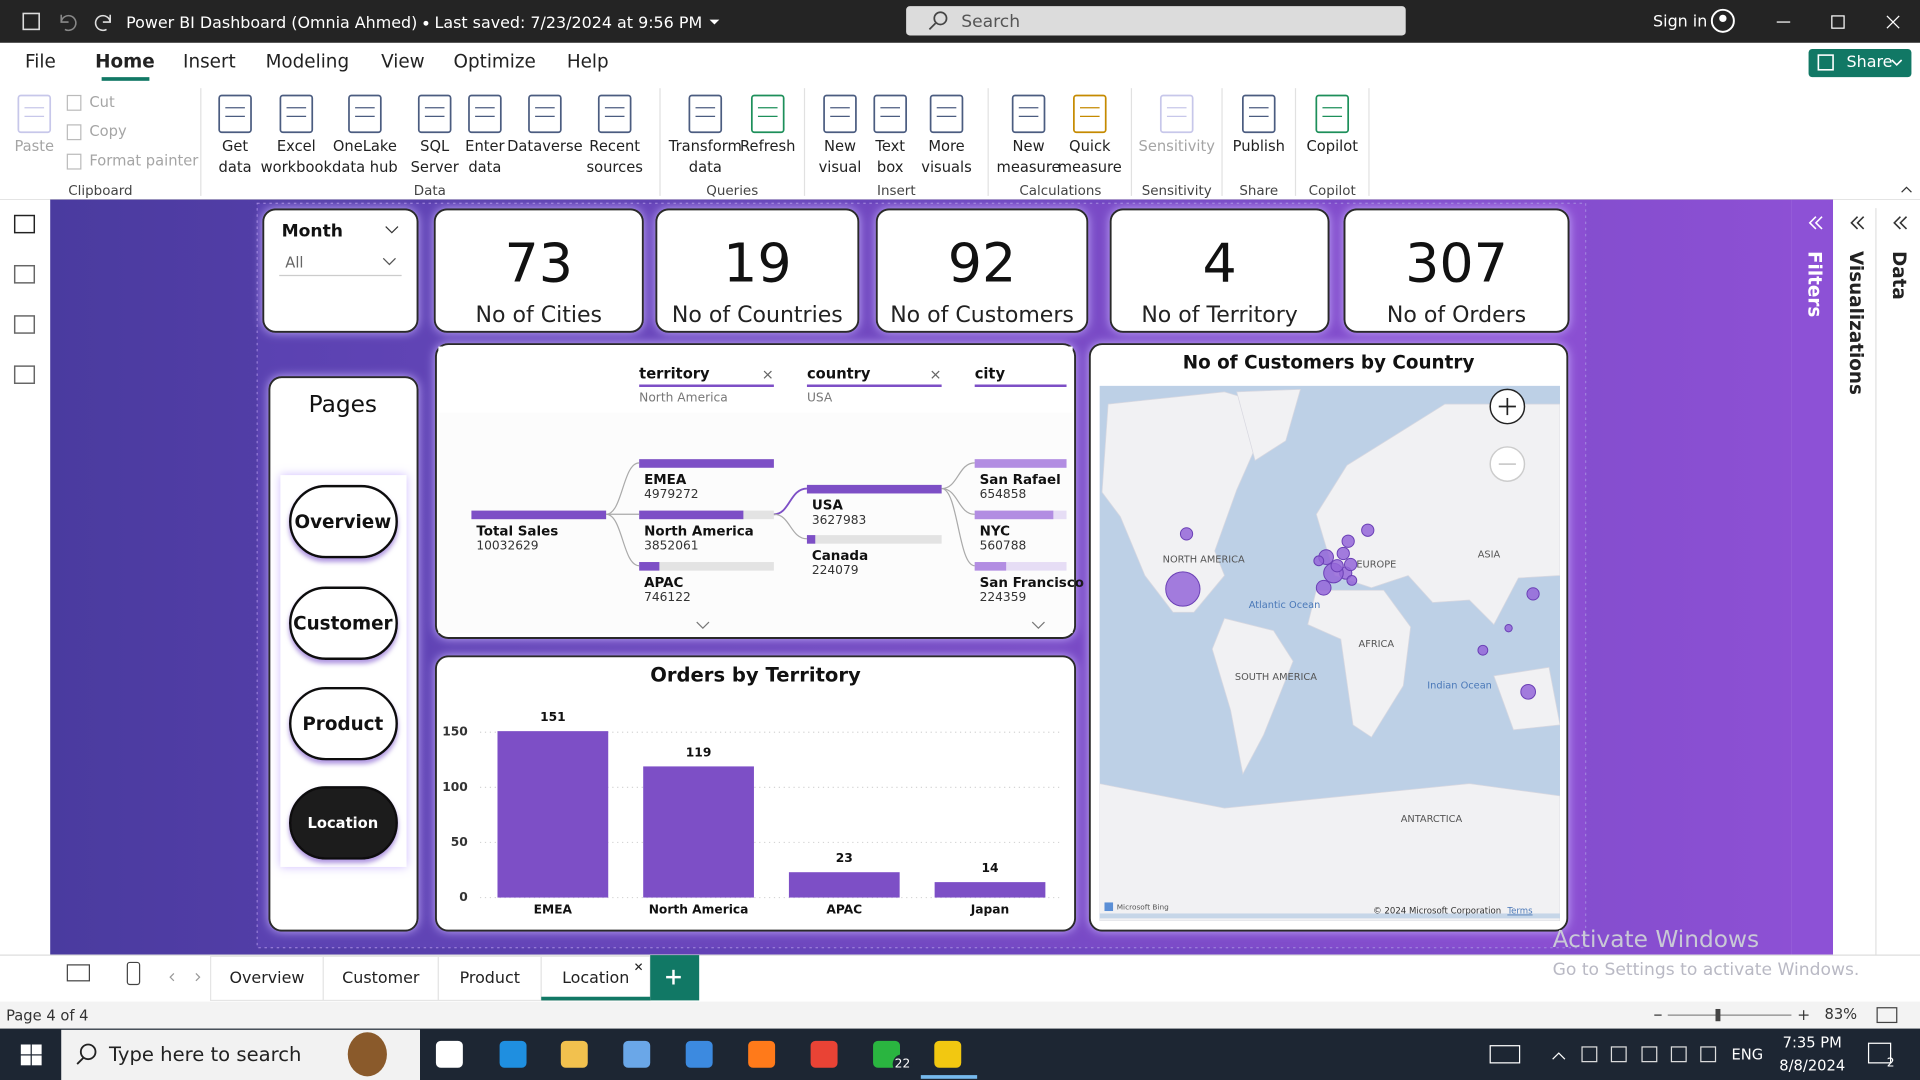 Image resolution: width=1920 pixels, height=1080 pixels. I want to click on ribbon-button: workbook, so click(297, 167).